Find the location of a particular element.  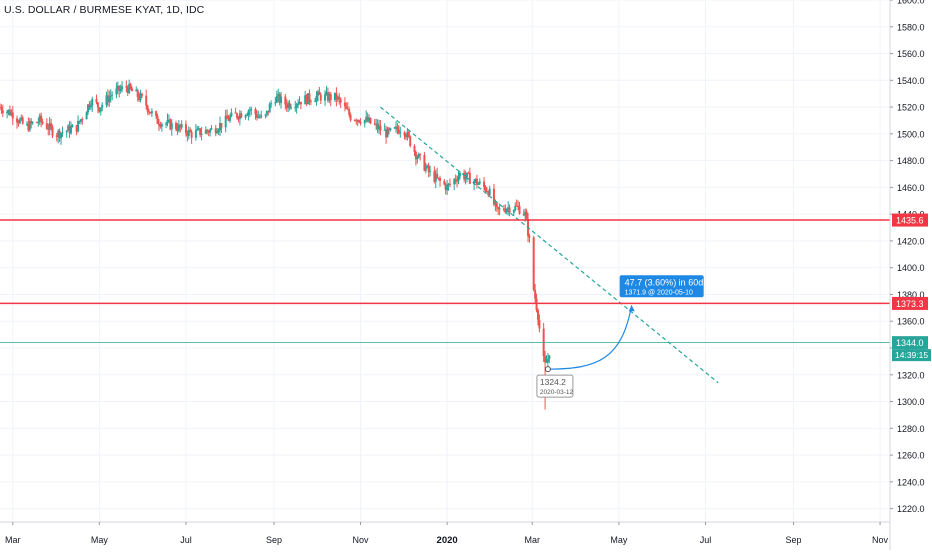

level-badge is located at coordinates (910, 220).